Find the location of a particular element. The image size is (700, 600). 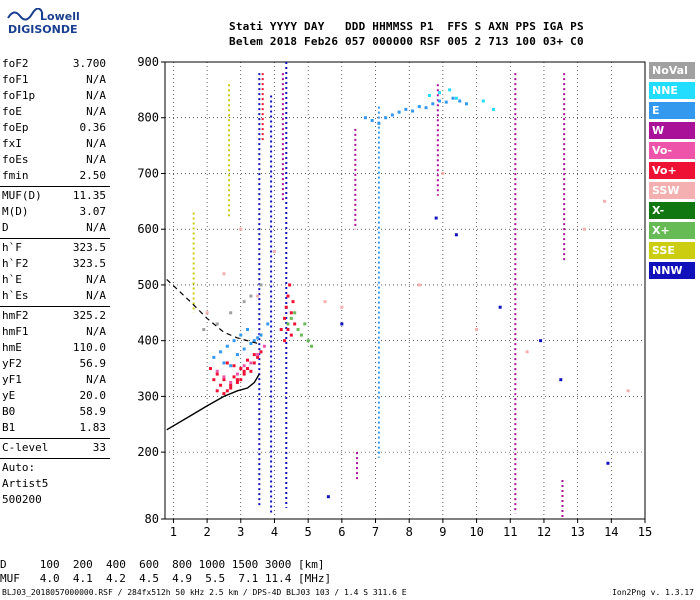

param-name: foEp is located at coordinates (15, 127).